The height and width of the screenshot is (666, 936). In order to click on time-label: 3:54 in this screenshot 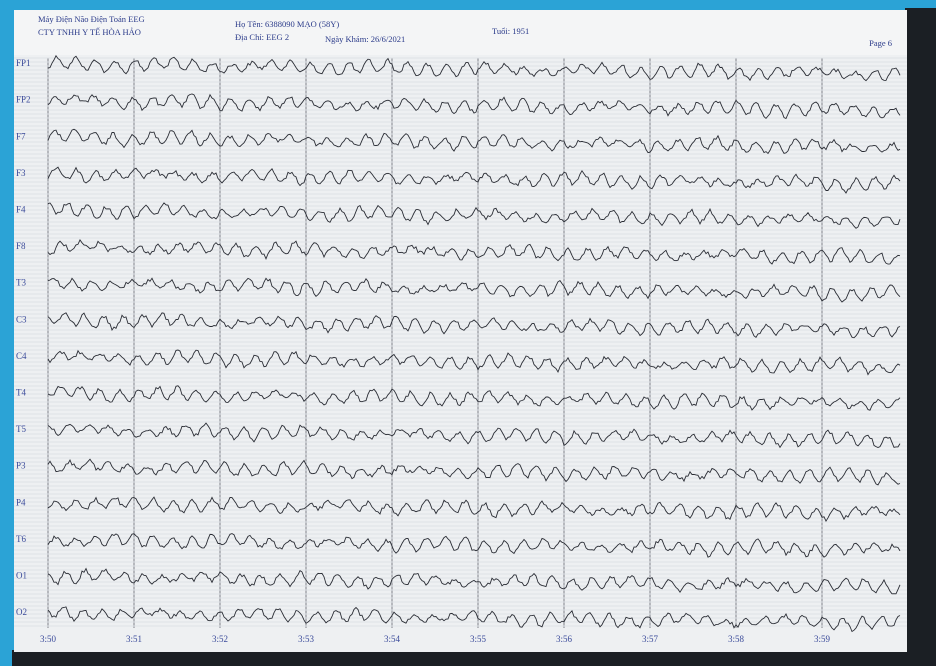, I will do `click(392, 639)`.